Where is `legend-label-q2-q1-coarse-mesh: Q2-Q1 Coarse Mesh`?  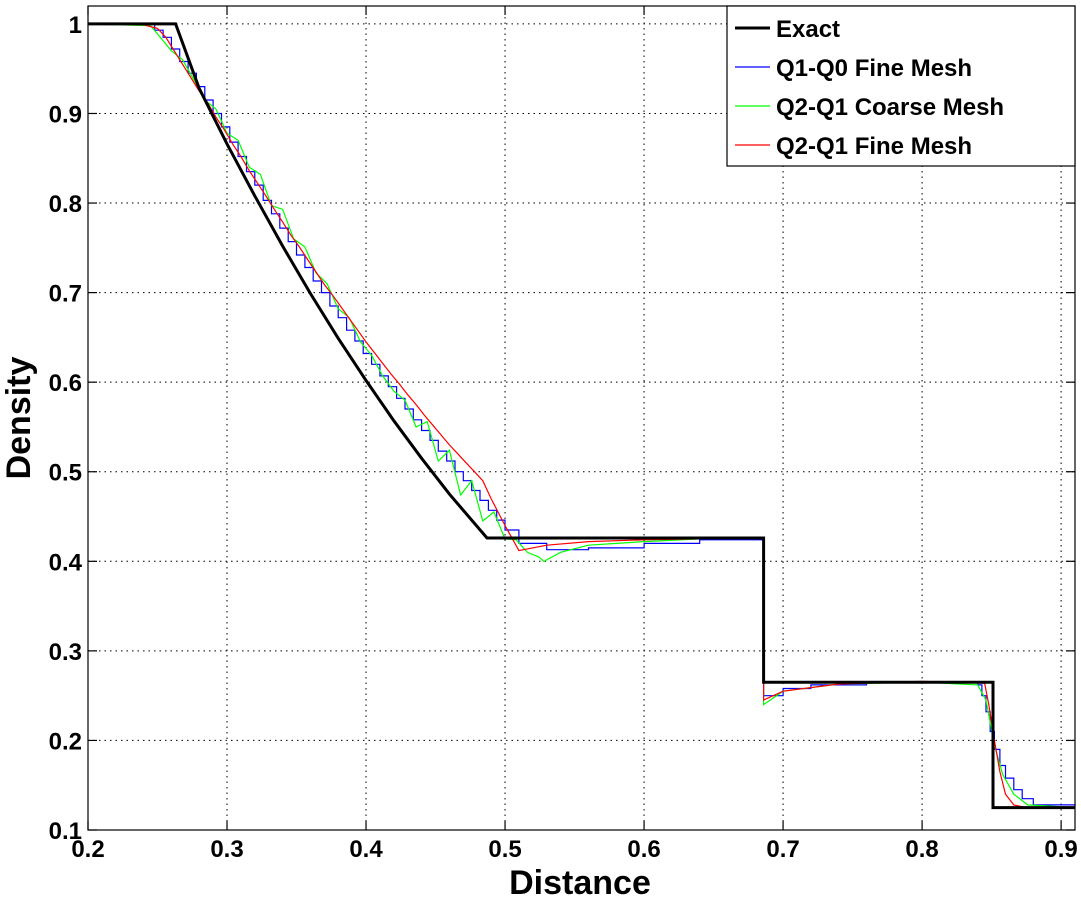
legend-label-q2-q1-coarse-mesh: Q2-Q1 Coarse Mesh is located at coordinates (890, 107).